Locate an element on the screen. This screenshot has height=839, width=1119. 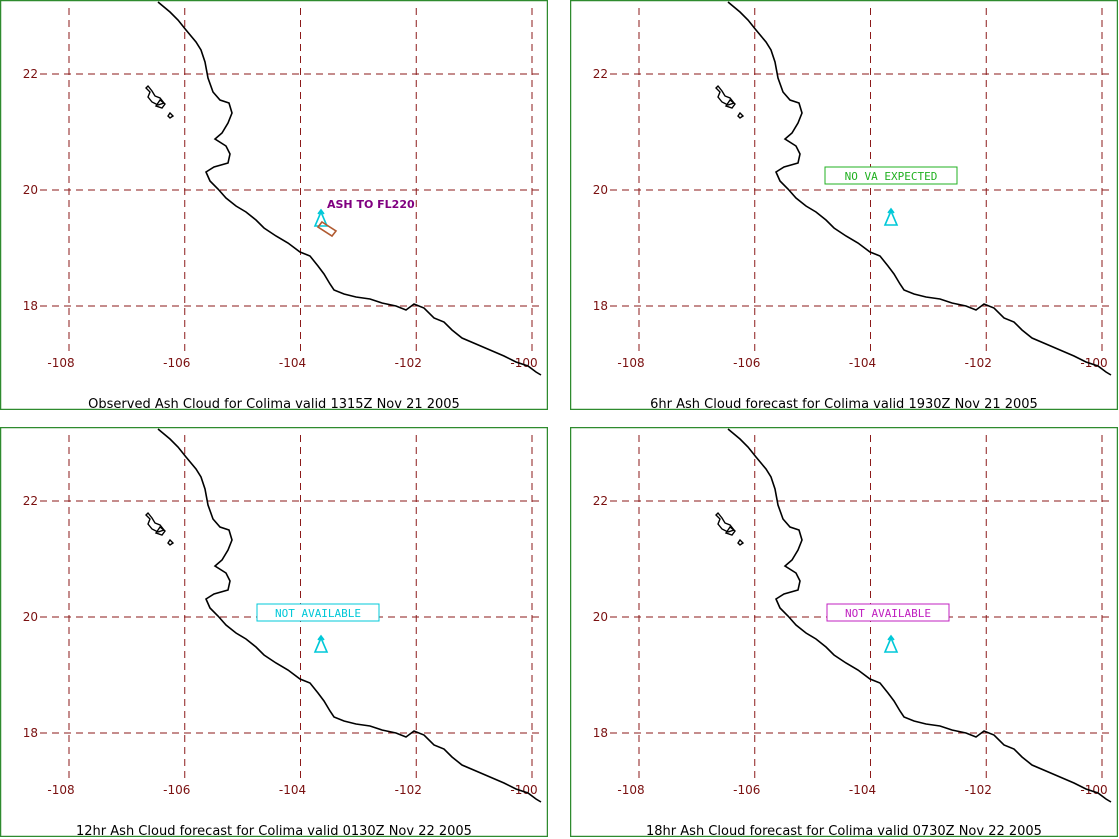
ash-cloud-polygon is located at coordinates (327, 229).